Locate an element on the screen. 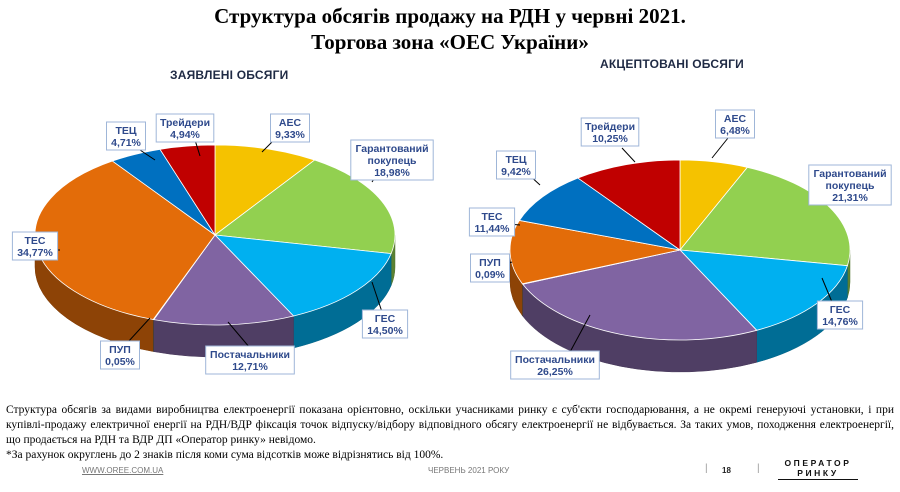 This screenshot has width=900, height=492. data-label-value: 18,98% is located at coordinates (392, 173).